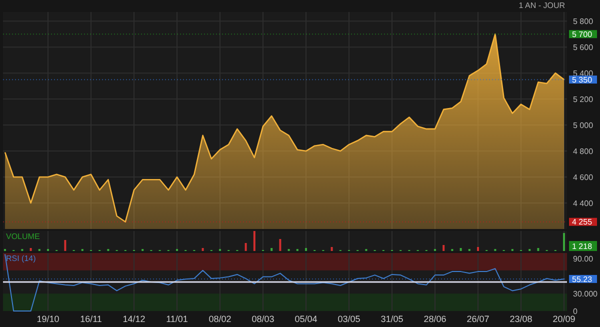 This screenshot has width=600, height=327. I want to click on series-label: RSI (14), so click(21, 258).